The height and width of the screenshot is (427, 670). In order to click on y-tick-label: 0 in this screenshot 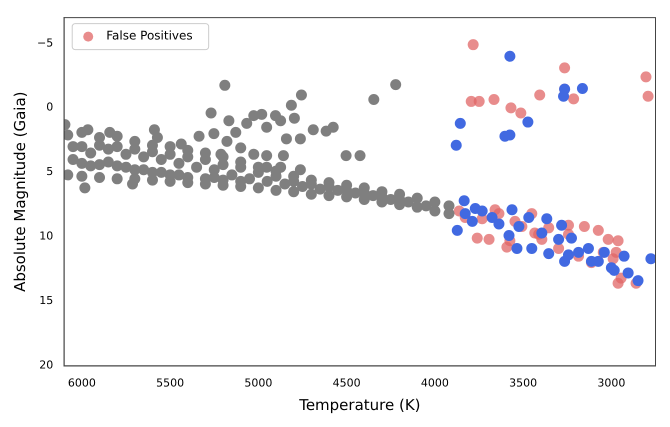, I will do `click(50, 107)`.